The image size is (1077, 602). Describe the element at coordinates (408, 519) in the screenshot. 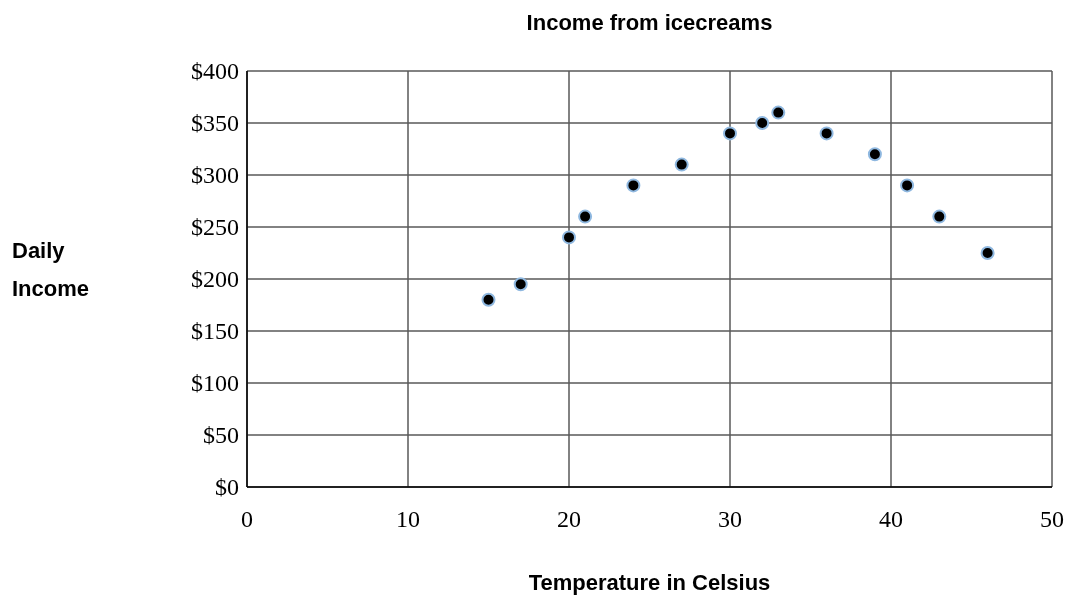

I see `x-tick-label: 10` at that location.